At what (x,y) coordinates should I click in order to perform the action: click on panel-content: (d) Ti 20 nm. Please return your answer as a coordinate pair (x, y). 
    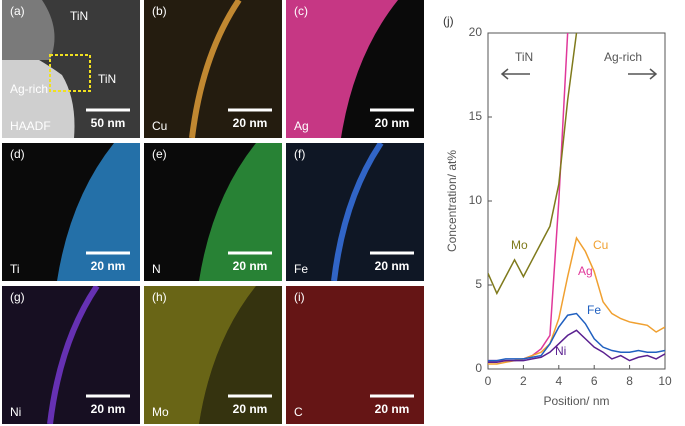
    Looking at the image, I should click on (71, 212).